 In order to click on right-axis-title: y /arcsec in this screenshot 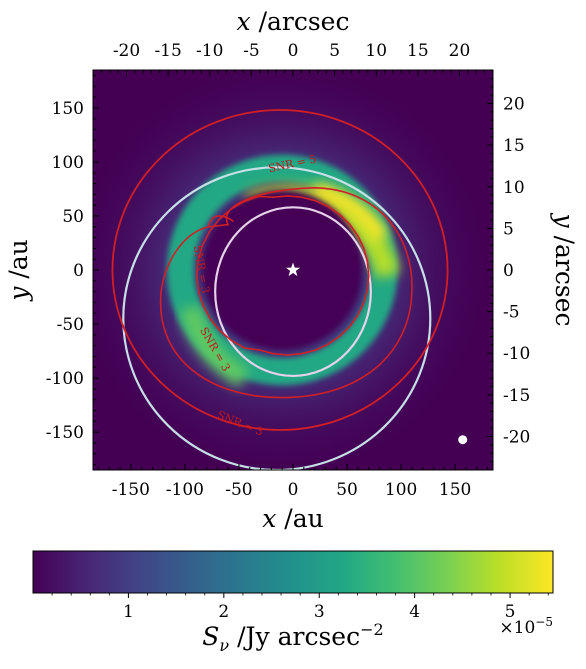, I will do `click(564, 270)`.